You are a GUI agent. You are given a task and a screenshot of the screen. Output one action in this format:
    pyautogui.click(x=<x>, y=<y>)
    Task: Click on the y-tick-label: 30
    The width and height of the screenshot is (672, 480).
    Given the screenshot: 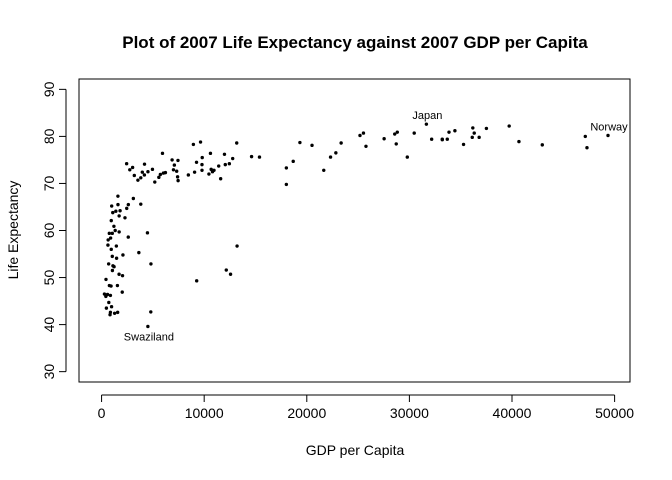 What is the action you would take?
    pyautogui.click(x=49, y=372)
    